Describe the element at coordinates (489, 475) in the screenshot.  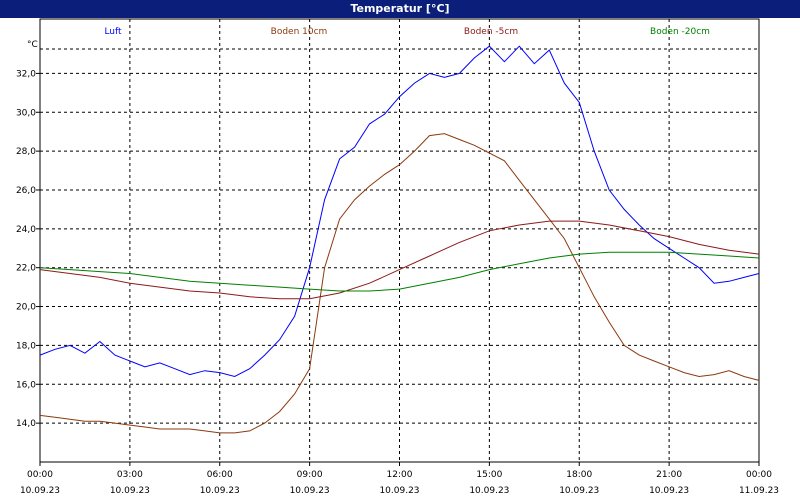
I see `x-tick-time: 15:00` at that location.